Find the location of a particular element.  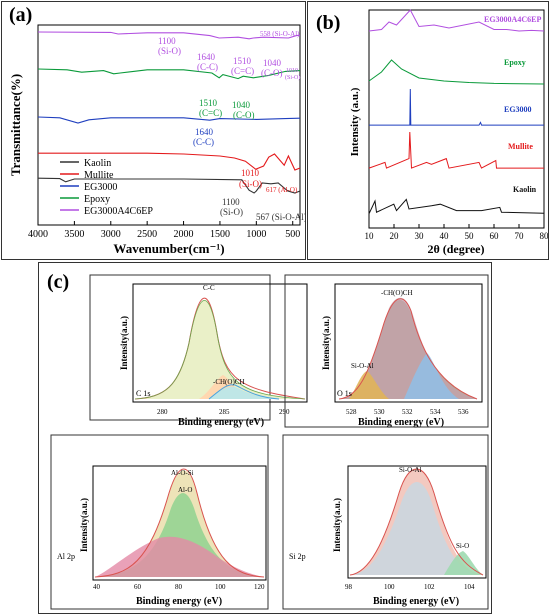

b-series-labels: EG3000A4C6EP Epoxy EG3000 Mullite Kaolin is located at coordinates (512, 104).